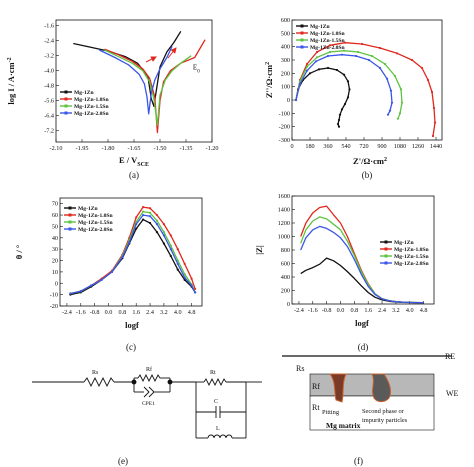 The height and width of the screenshot is (467, 474). What do you see at coordinates (143, 165) in the screenshot?
I see `x-axis-label-sub: SCE` at bounding box center [143, 165].